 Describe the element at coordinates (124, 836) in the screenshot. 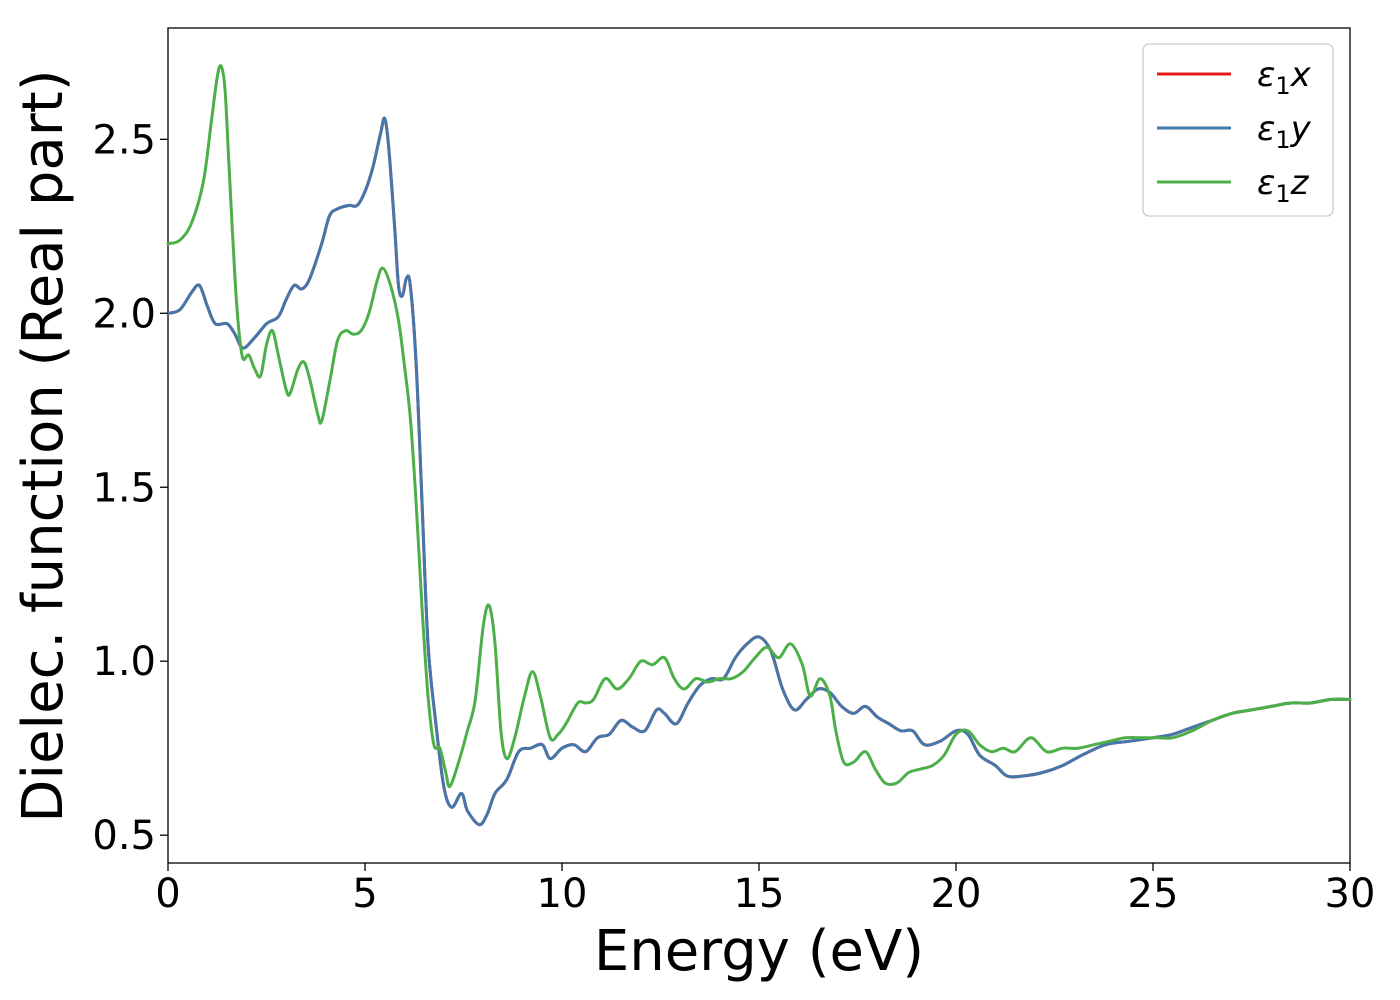

I see `y-tick-label: 0.5` at that location.